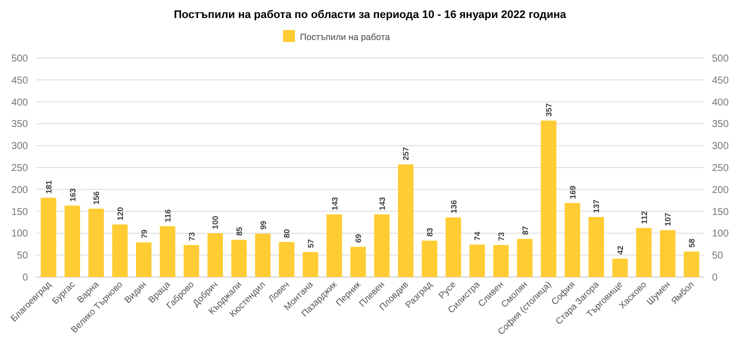 The height and width of the screenshot is (357, 740). I want to click on data-label: 120, so click(120, 213).